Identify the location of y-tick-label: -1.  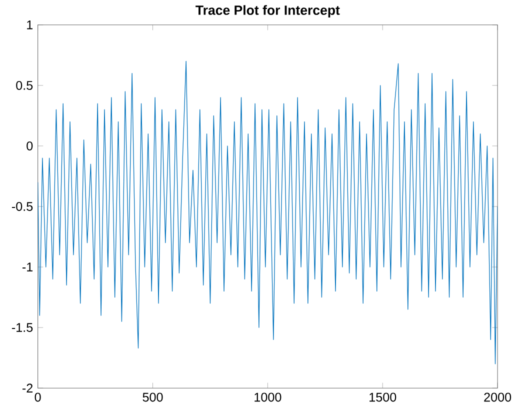
(27, 267).